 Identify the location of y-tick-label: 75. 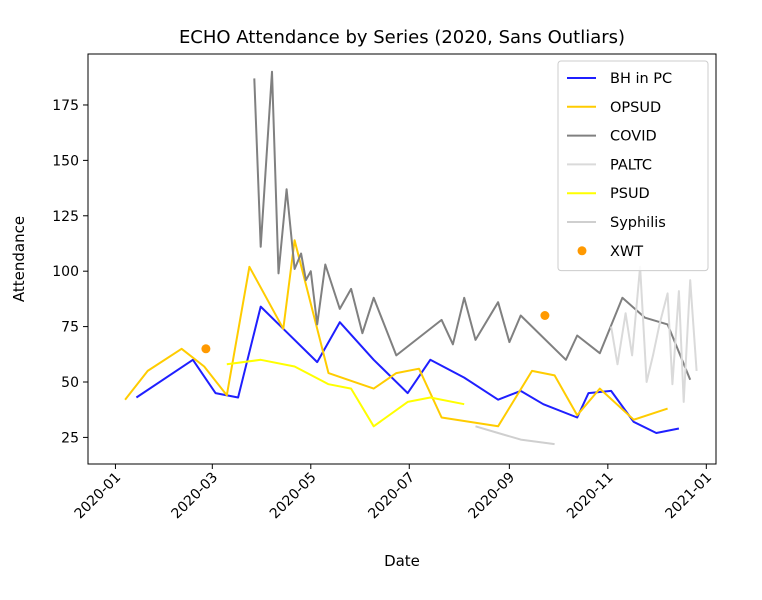
(70, 328).